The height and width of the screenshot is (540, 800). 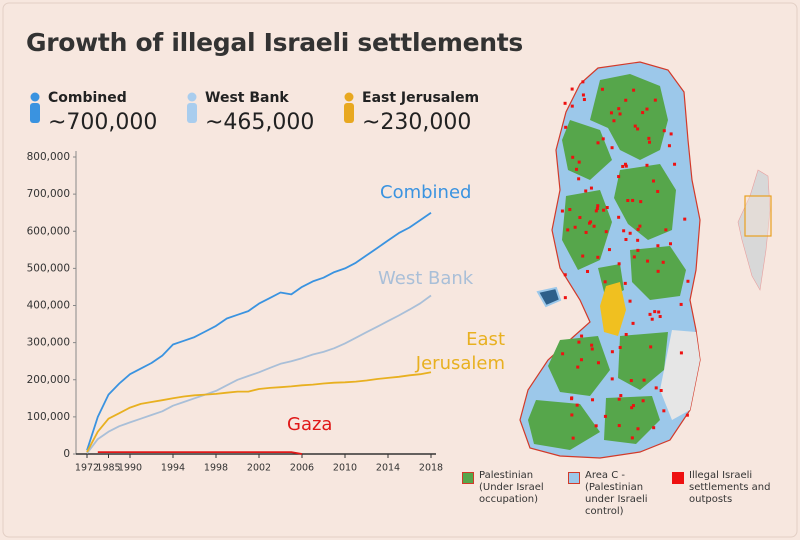 I want to click on legend-label: Illegal Israeli settlements and outposts, so click(x=730, y=487).